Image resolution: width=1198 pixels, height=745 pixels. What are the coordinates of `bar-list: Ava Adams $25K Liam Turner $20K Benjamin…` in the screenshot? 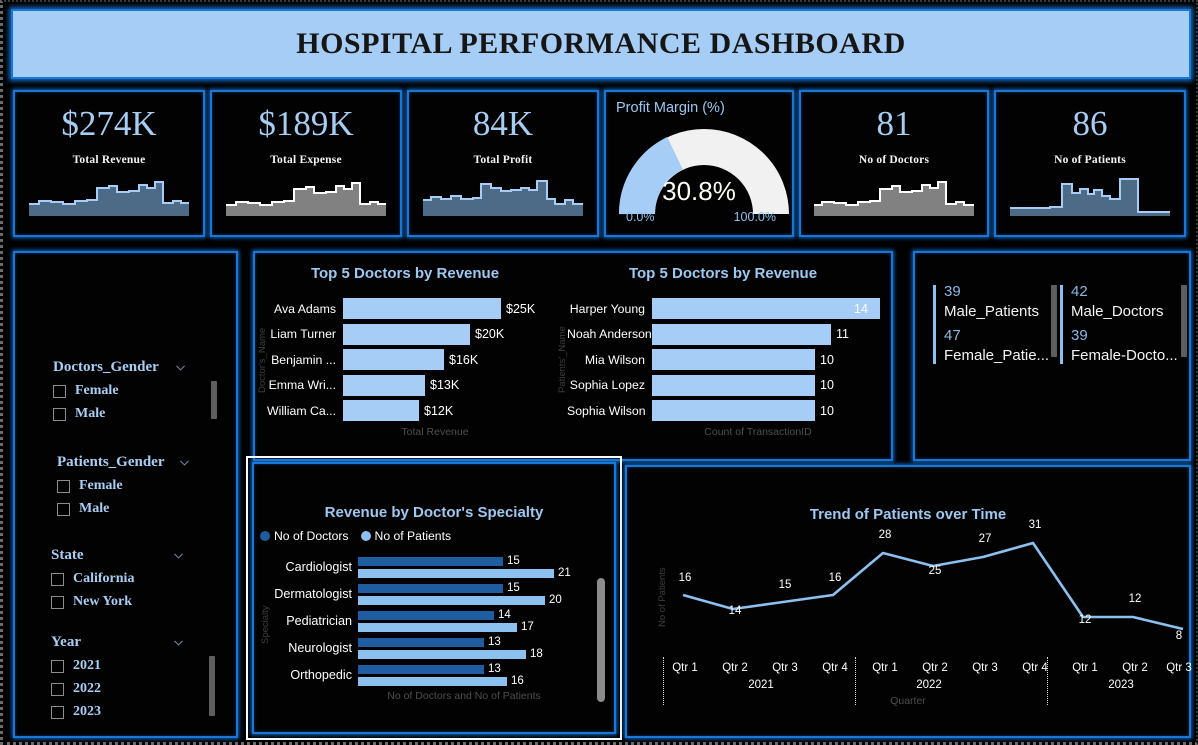 It's located at (405, 359).